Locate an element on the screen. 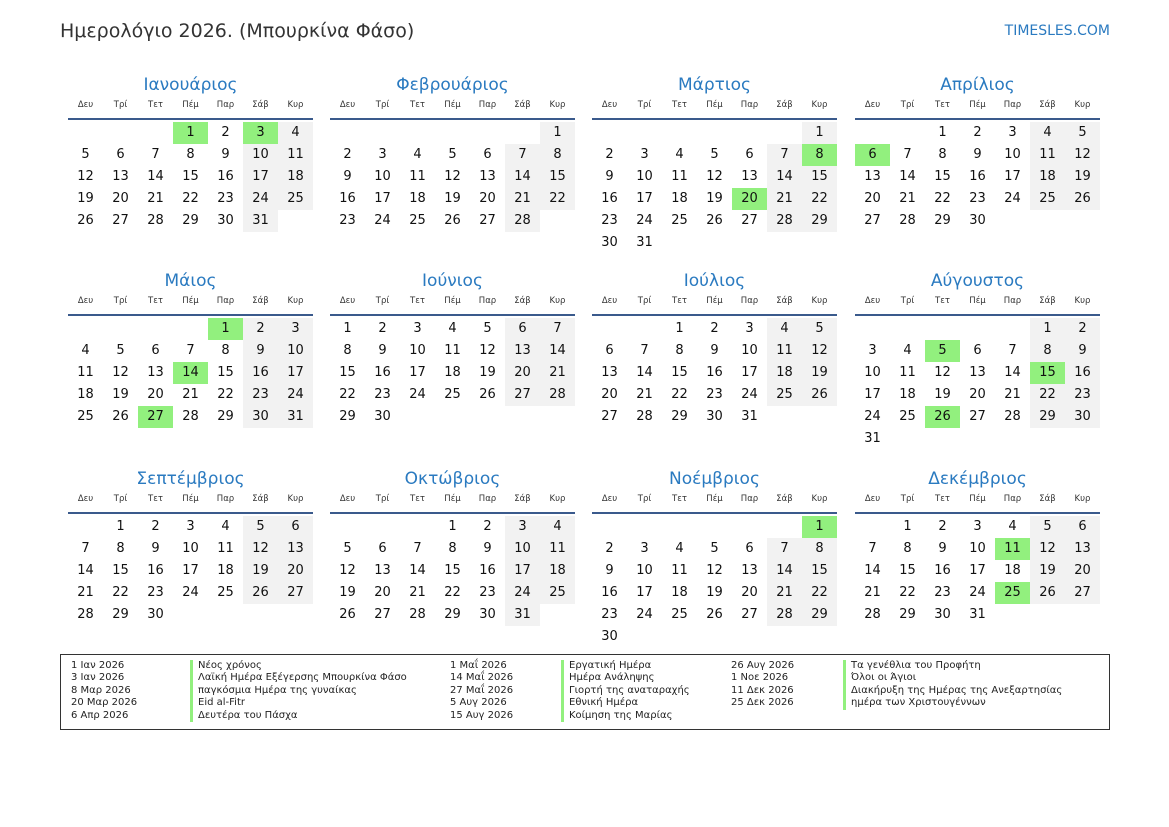 The width and height of the screenshot is (1169, 827). holiday-day: 1 is located at coordinates (225, 329).